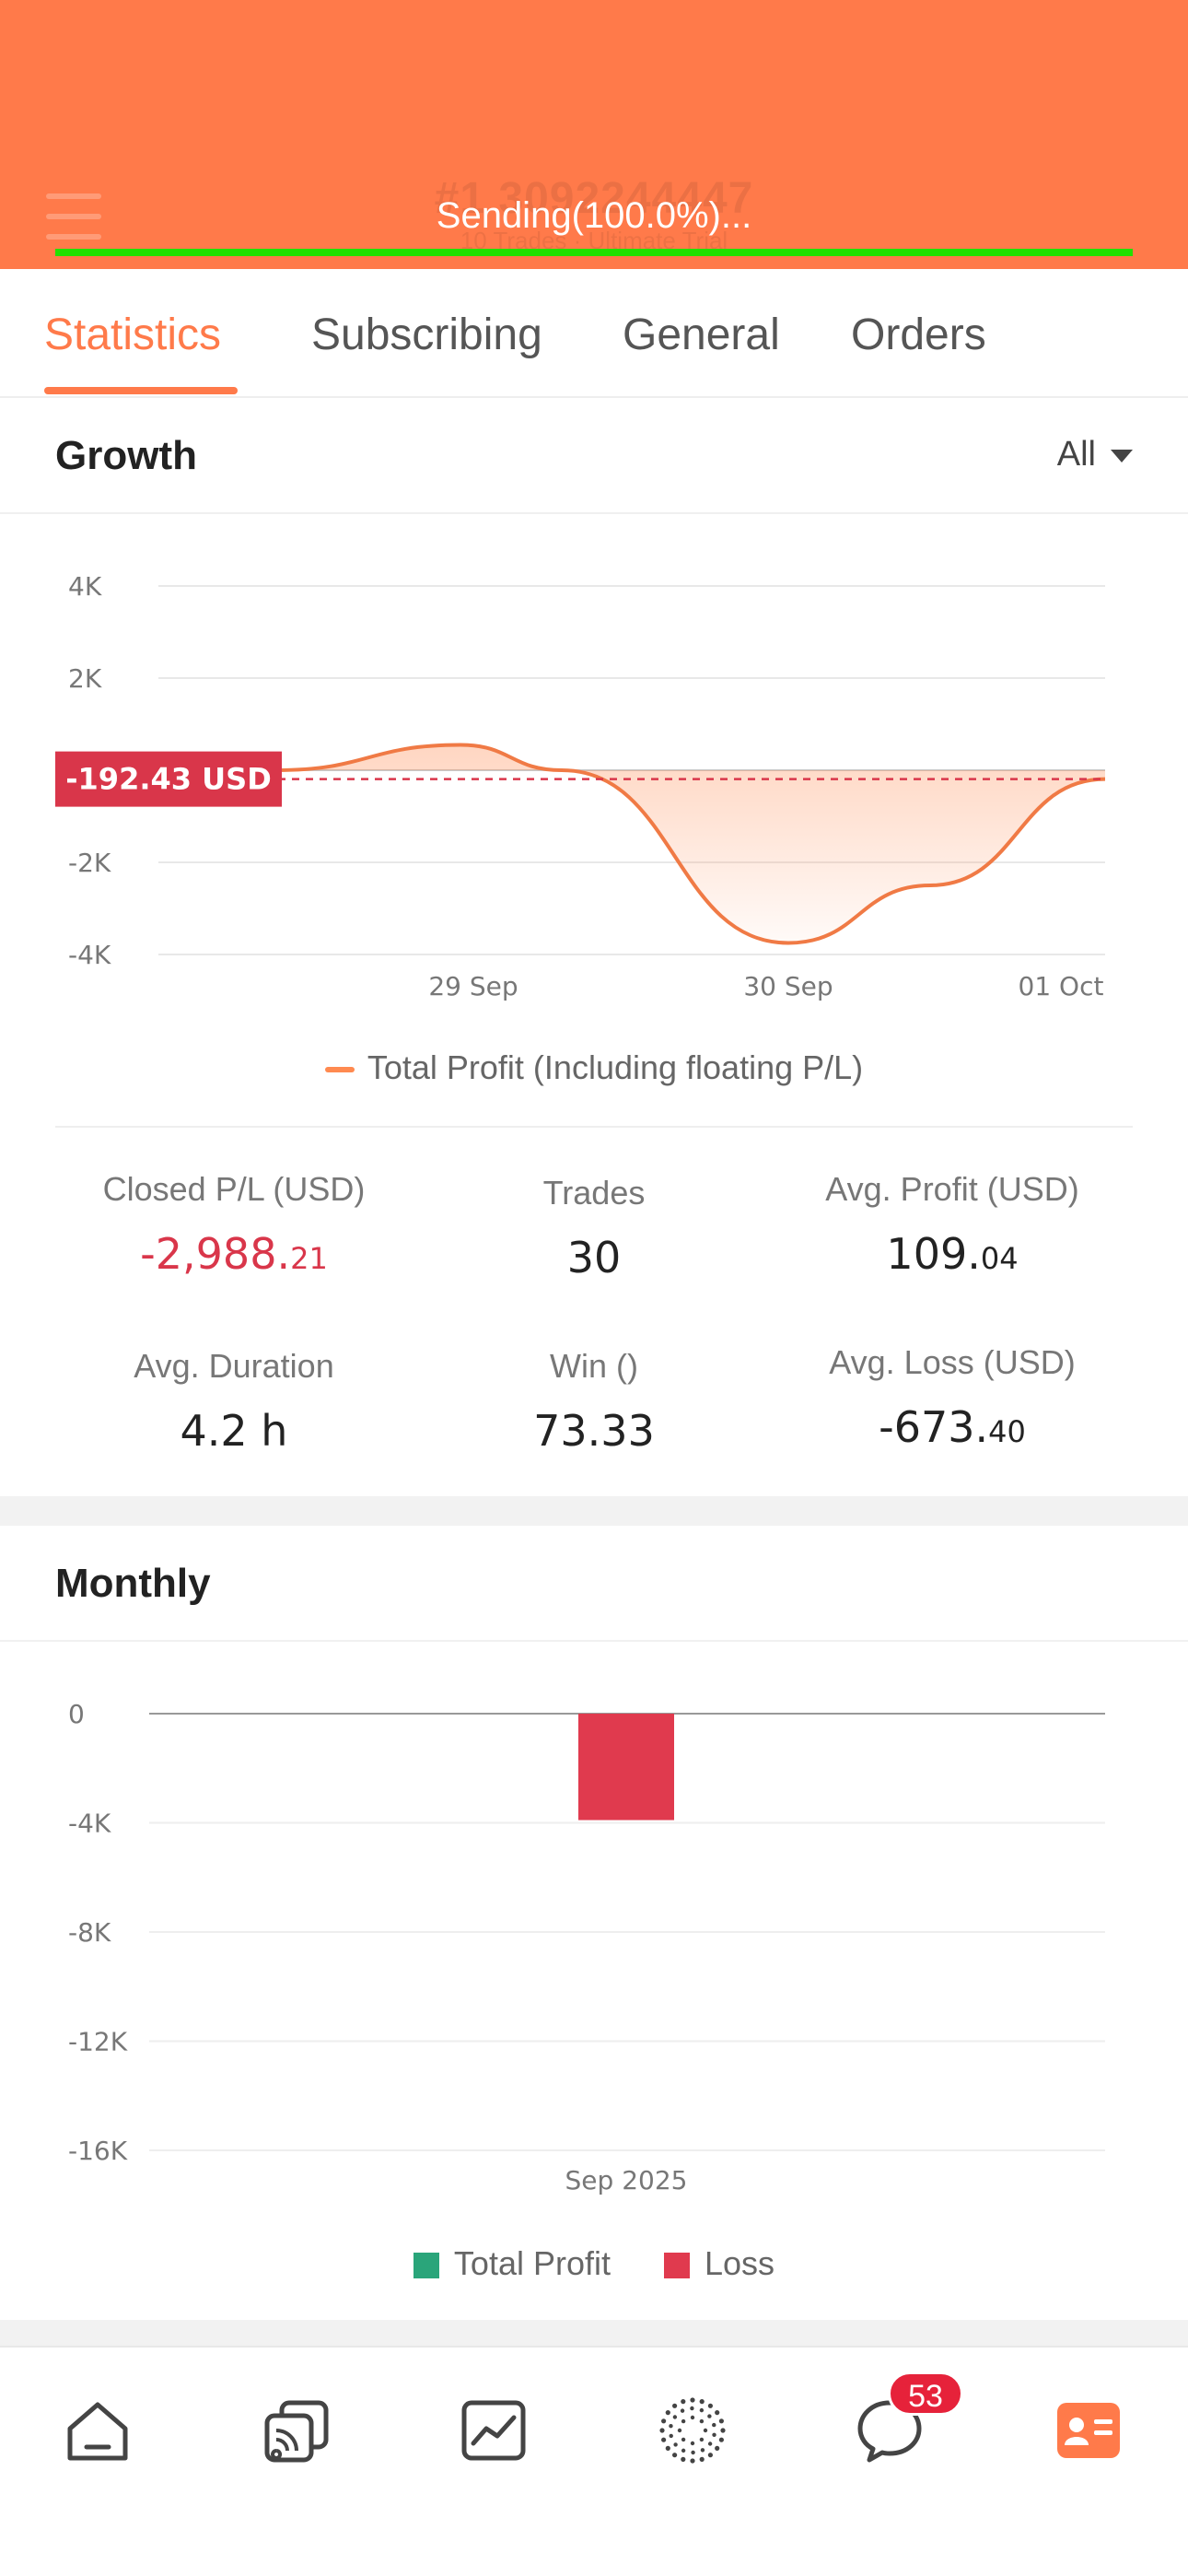  What do you see at coordinates (626, 1767) in the screenshot?
I see `bar-loss-sep-2025` at bounding box center [626, 1767].